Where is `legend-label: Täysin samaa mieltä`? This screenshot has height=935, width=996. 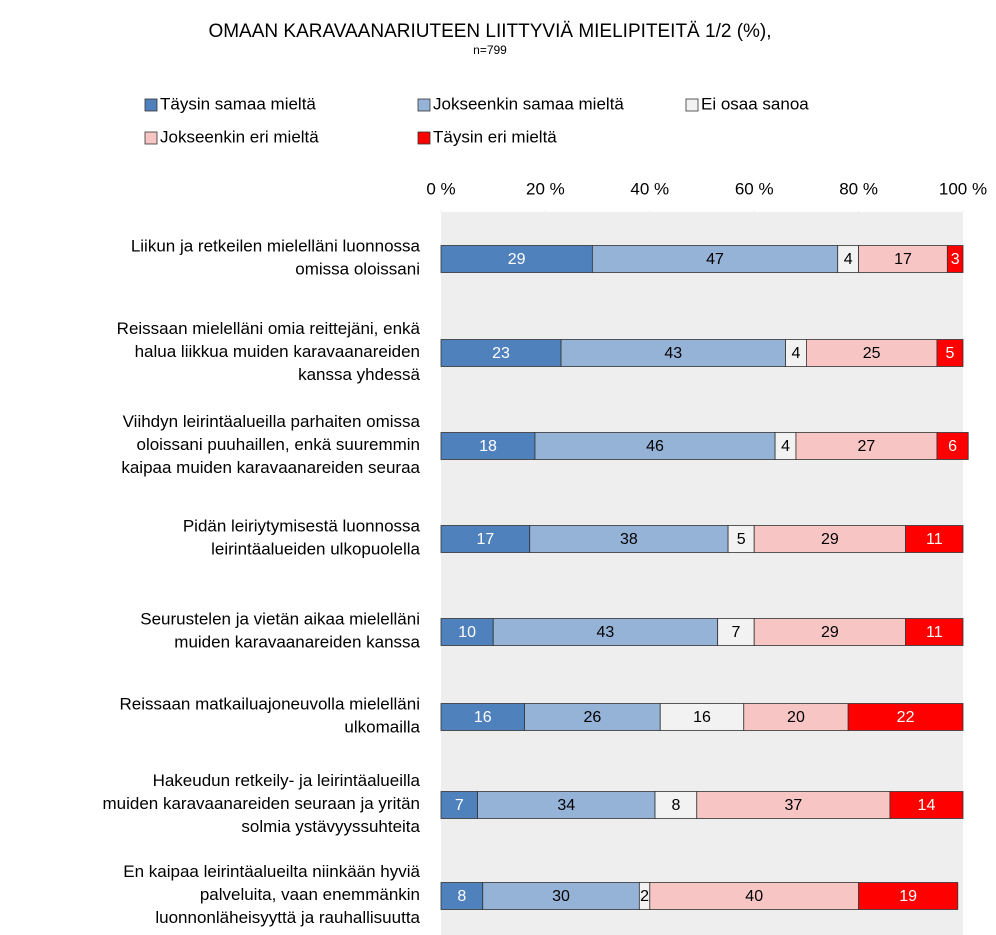
legend-label: Täysin samaa mieltä is located at coordinates (238, 103).